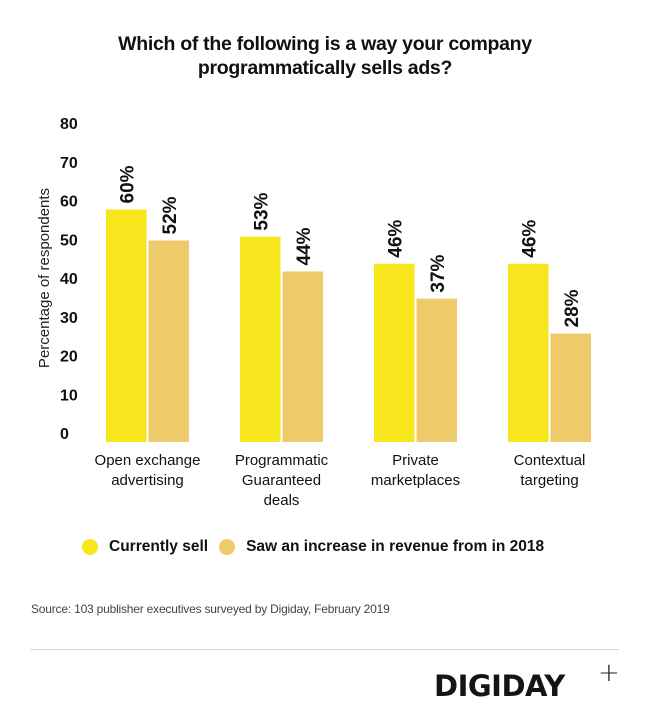  Describe the element at coordinates (159, 546) in the screenshot. I see `legend-label: Currently sell` at that location.